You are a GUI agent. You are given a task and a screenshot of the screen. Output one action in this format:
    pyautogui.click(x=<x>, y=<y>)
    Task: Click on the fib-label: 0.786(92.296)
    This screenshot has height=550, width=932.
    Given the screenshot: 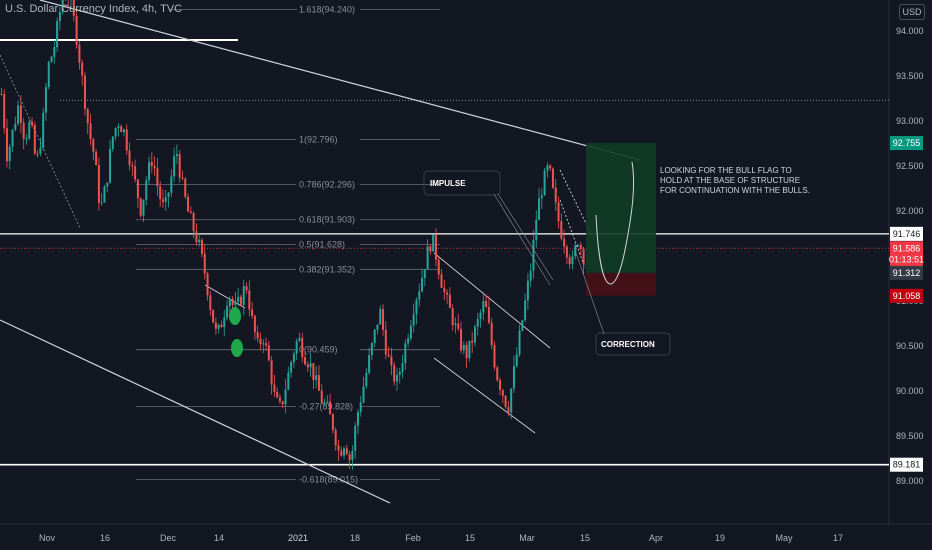 What is the action you would take?
    pyautogui.click(x=327, y=184)
    